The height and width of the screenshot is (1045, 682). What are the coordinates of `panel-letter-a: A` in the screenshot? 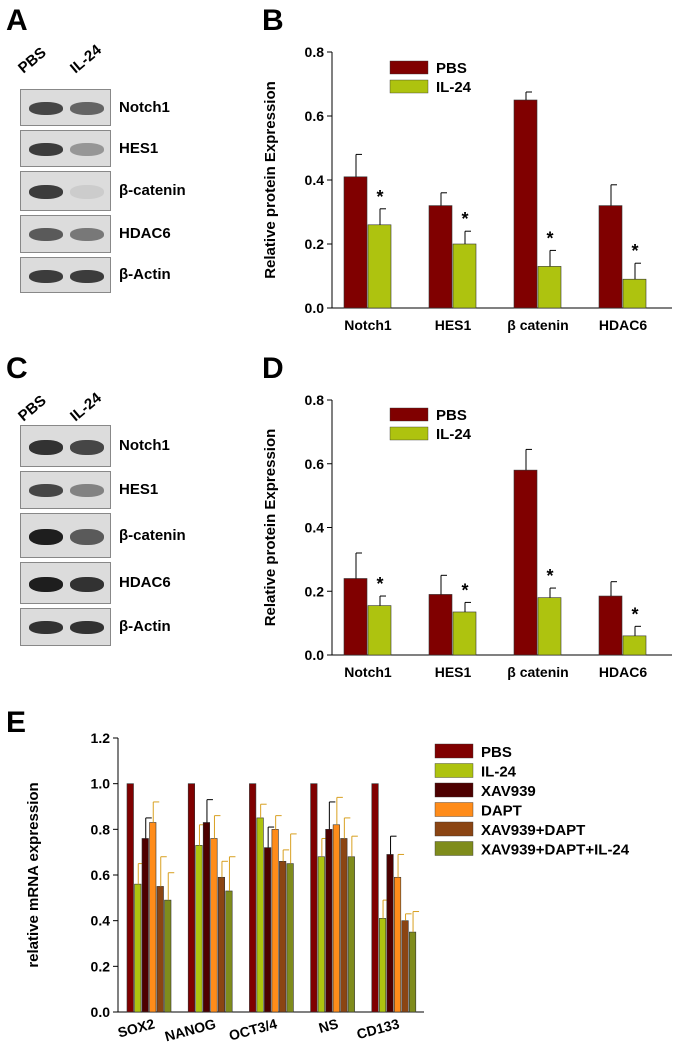 It's located at (17, 20).